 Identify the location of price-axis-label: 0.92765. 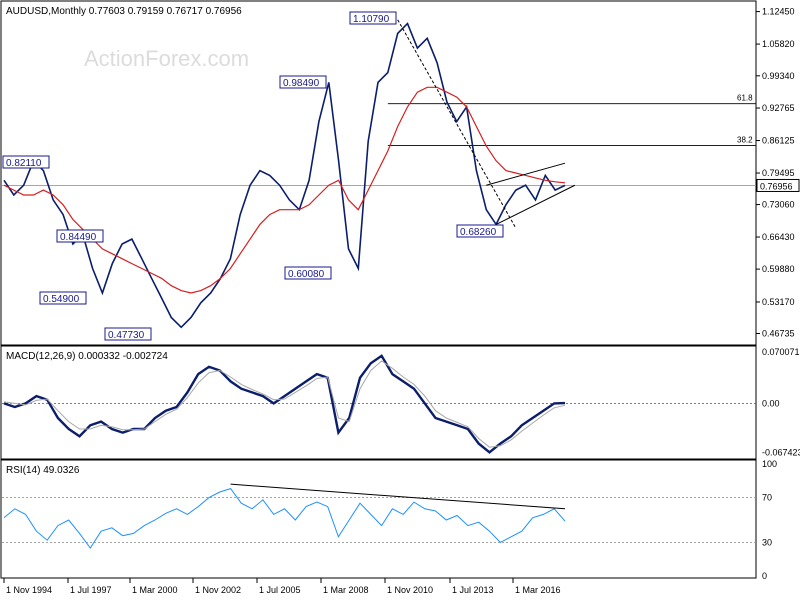
(778, 108).